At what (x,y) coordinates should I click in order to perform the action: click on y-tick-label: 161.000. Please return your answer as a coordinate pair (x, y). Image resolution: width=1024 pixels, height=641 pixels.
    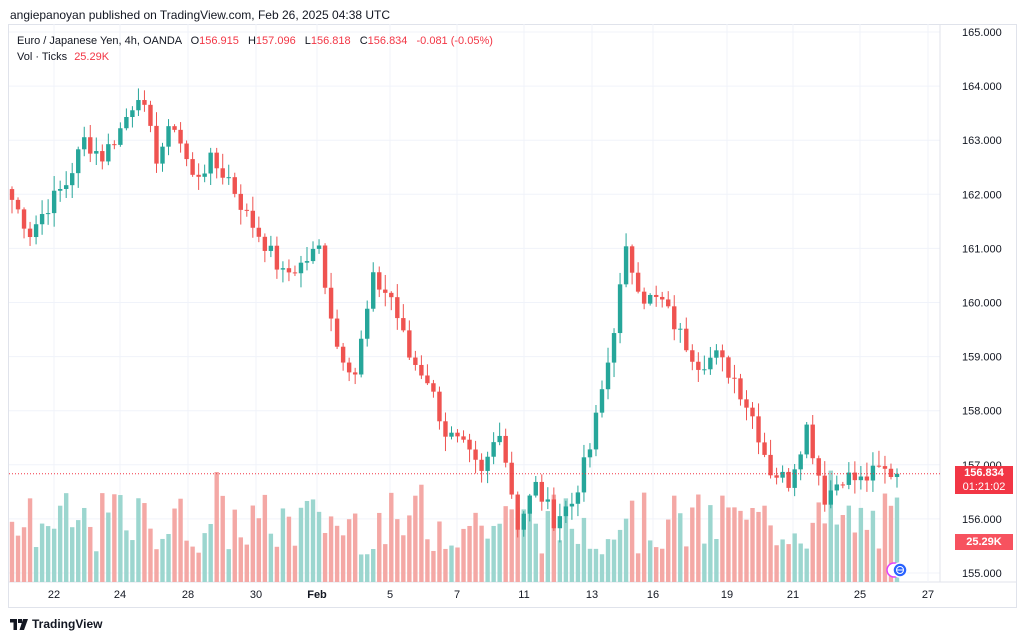
    Looking at the image, I should click on (982, 249).